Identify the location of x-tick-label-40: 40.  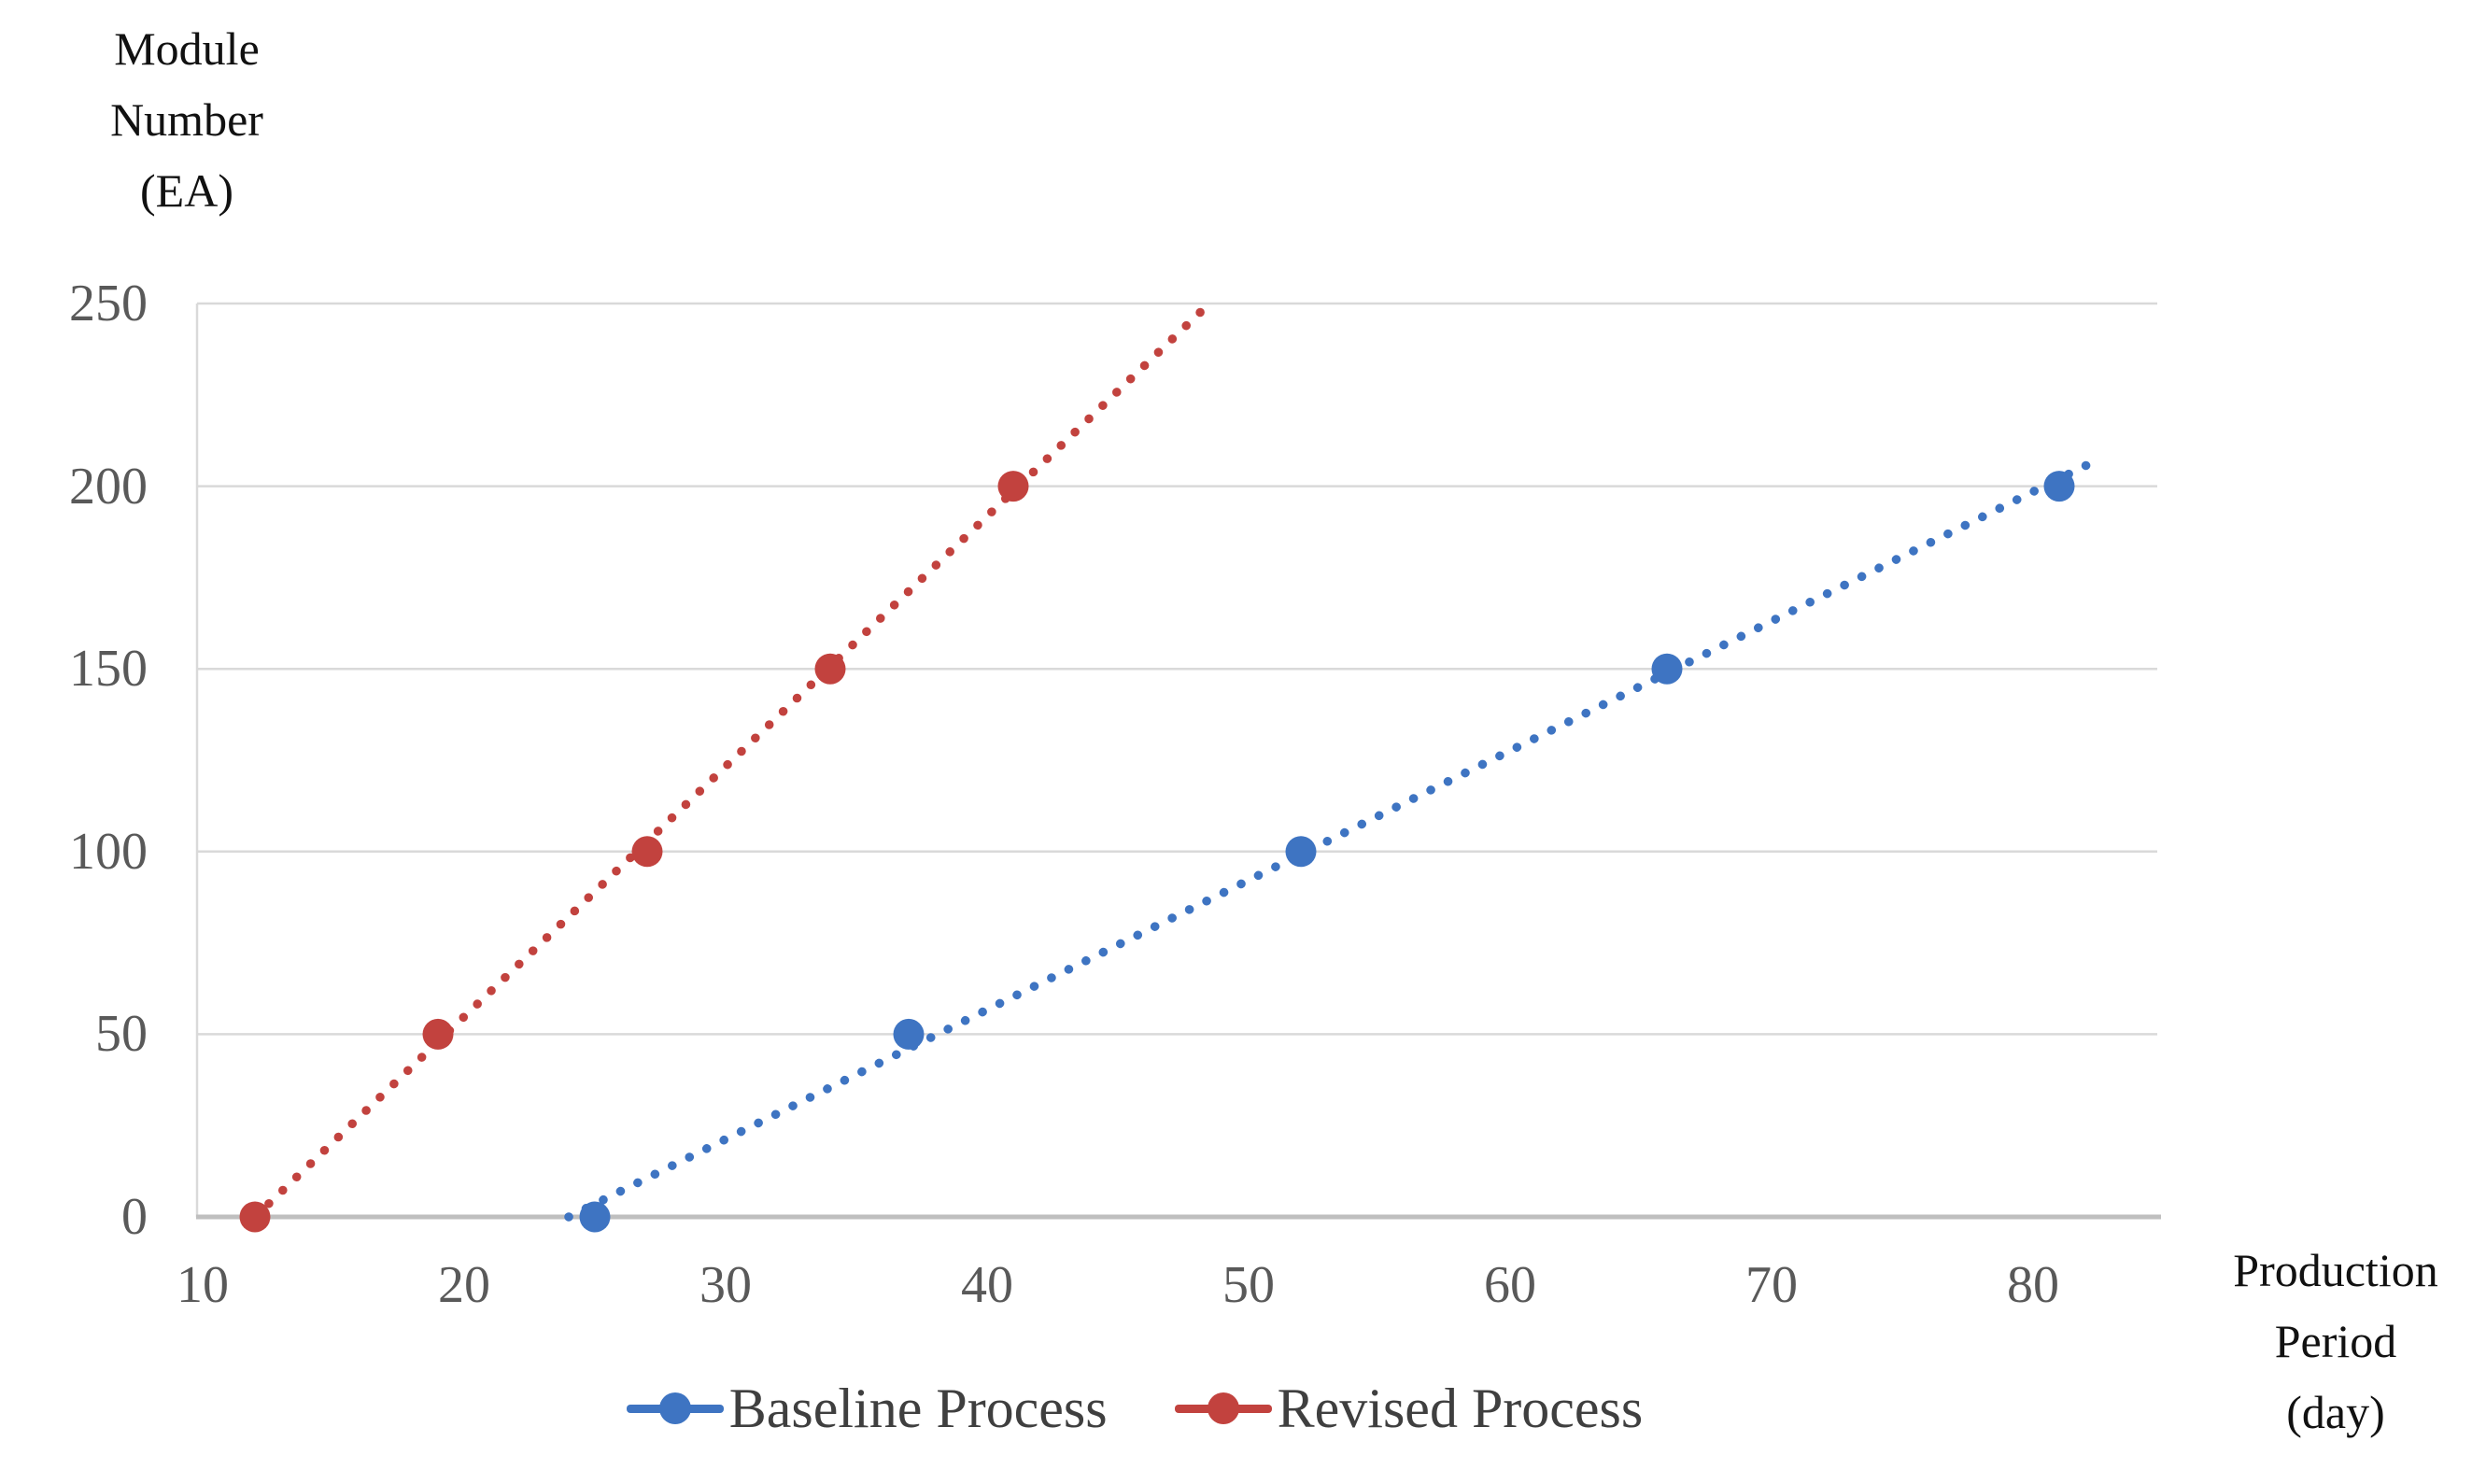
(987, 1285).